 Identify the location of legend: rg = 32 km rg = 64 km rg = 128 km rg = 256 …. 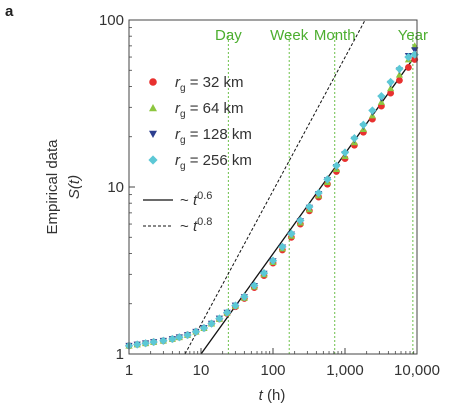
(197, 154).